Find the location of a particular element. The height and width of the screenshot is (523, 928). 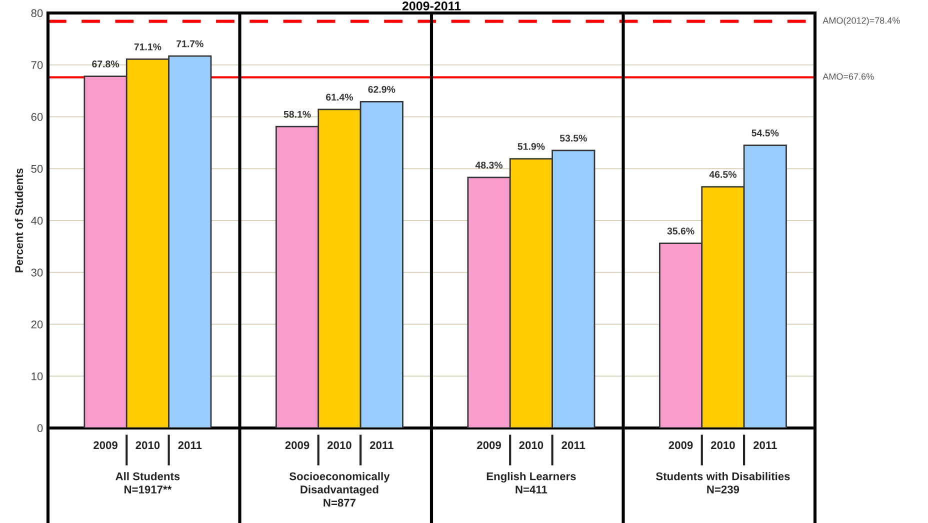

data-label: 46.5% is located at coordinates (722, 174).